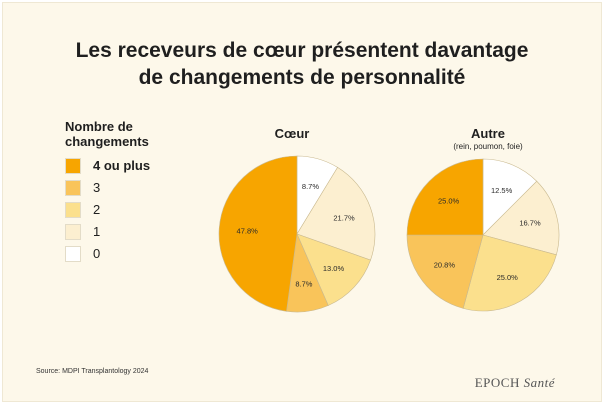  What do you see at coordinates (107, 141) in the screenshot?
I see `legend-title-line-2: changements` at bounding box center [107, 141].